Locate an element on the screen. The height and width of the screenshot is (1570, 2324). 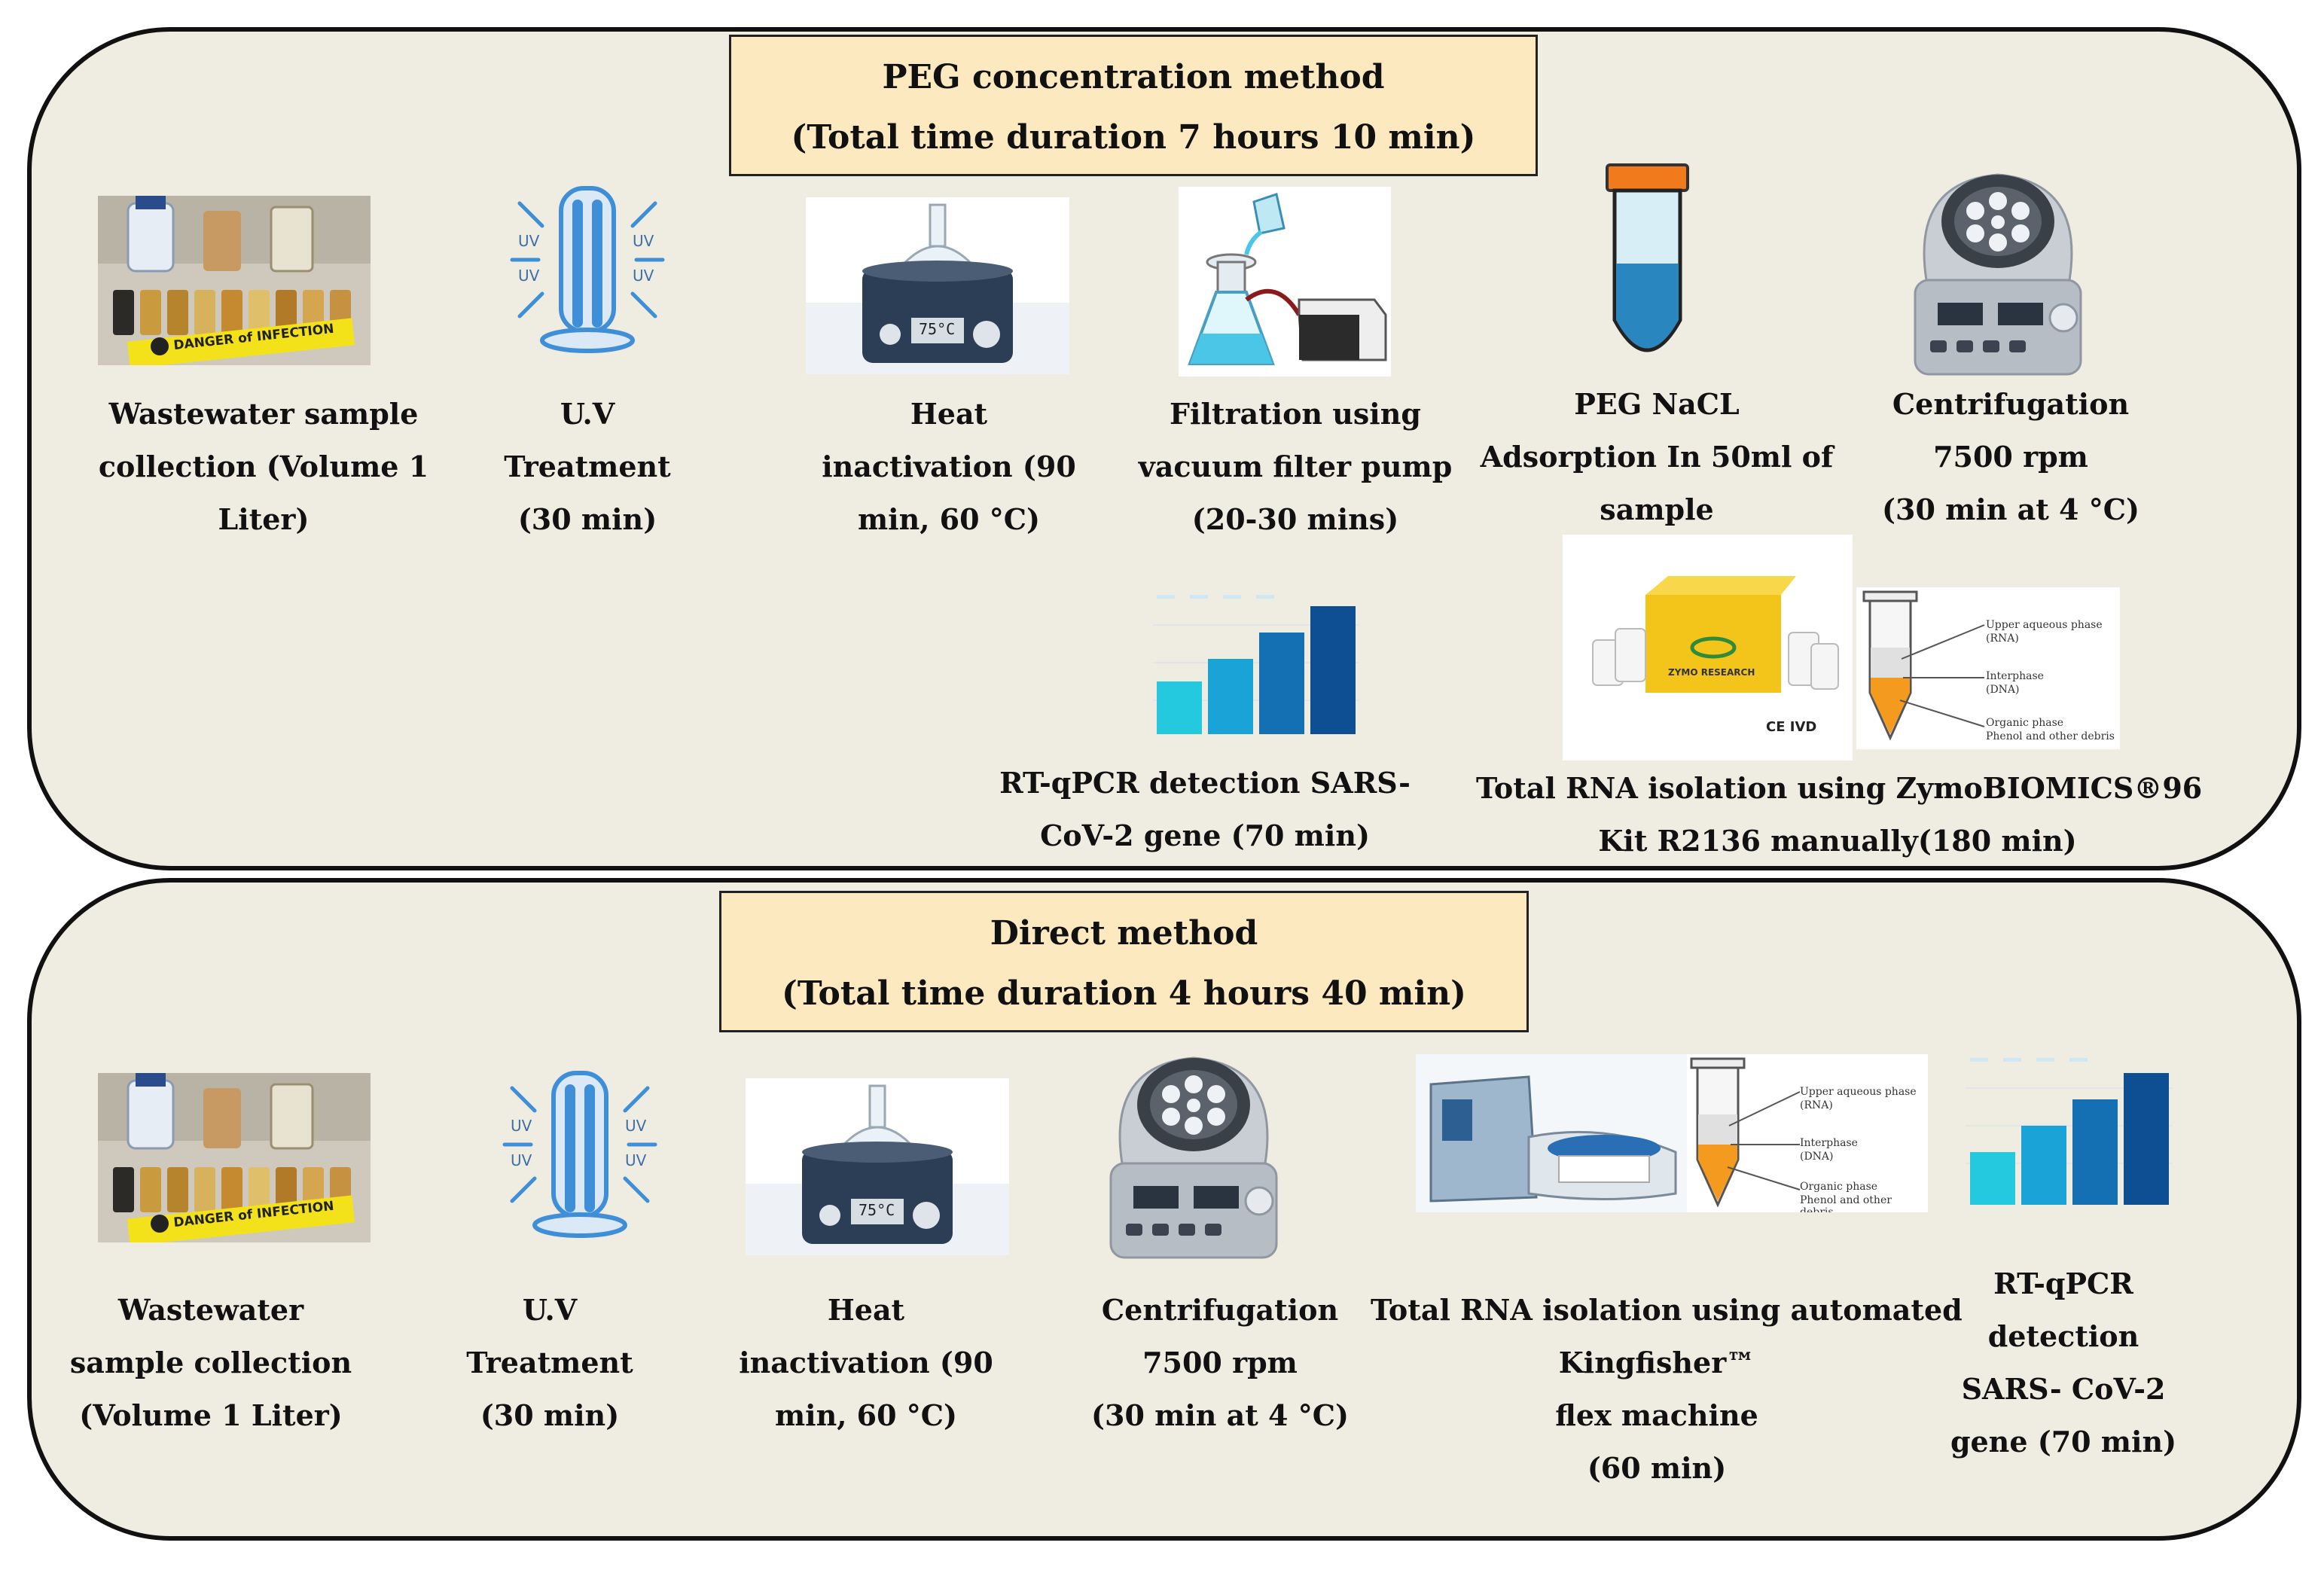
vacuum-filter-pump-icon is located at coordinates (1285, 281).